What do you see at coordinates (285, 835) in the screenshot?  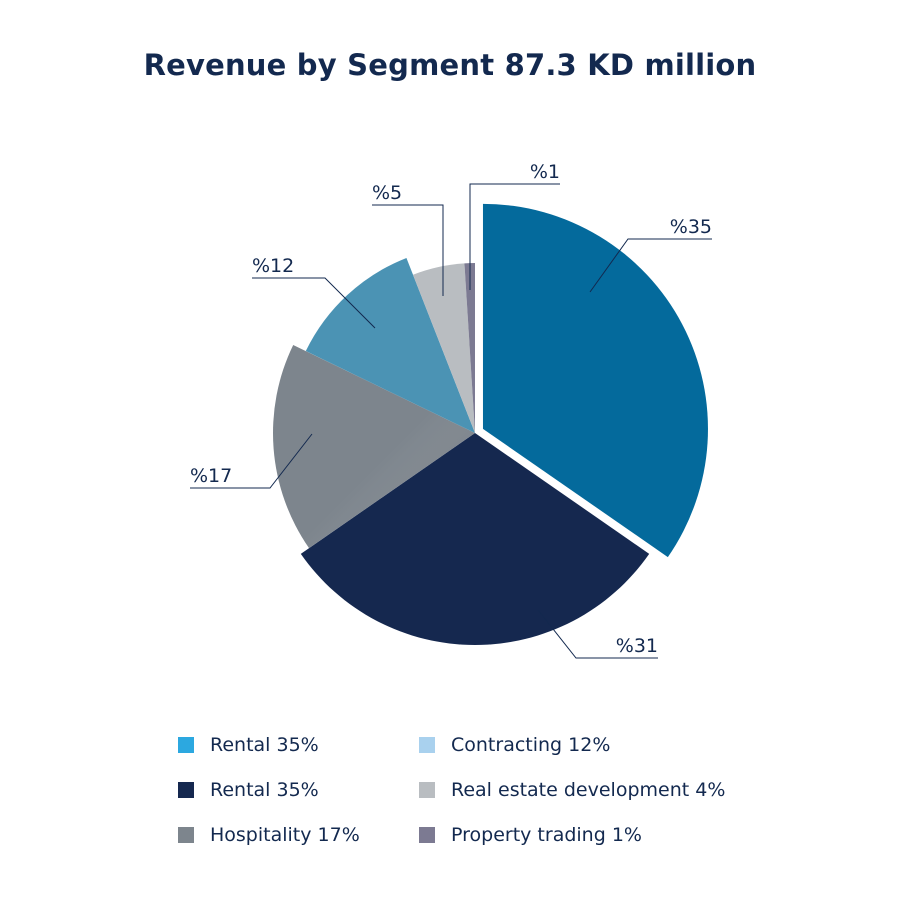 I see `legend-label: Hospitality 17%` at bounding box center [285, 835].